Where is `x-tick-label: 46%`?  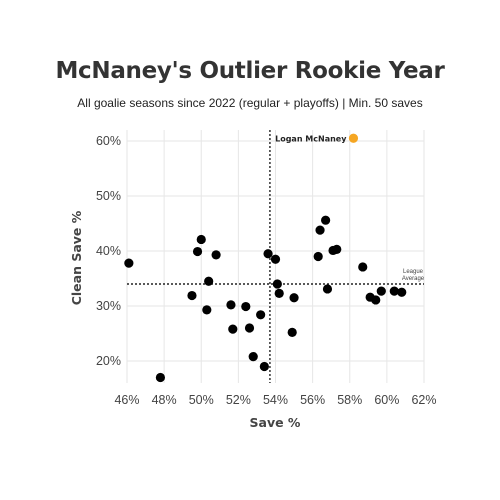 x-tick-label: 46% is located at coordinates (126, 400).